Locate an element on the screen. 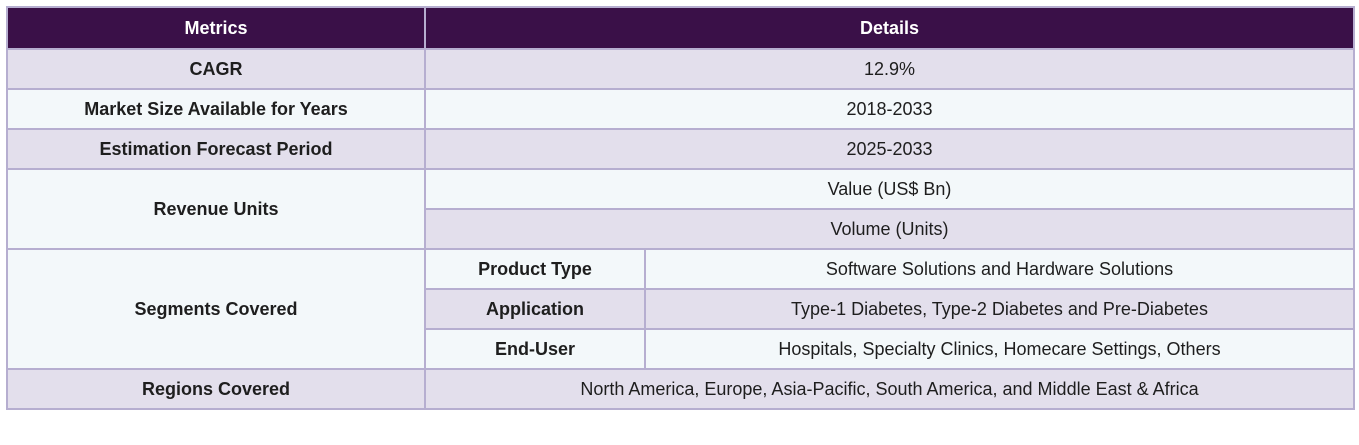  segment-name-product-type: Product Type is located at coordinates (535, 269).